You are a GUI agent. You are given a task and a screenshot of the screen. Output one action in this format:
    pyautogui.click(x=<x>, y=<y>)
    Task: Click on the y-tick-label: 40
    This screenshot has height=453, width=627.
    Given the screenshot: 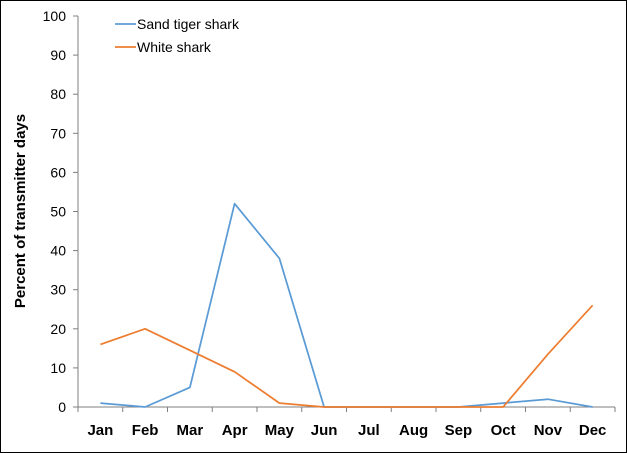 What is the action you would take?
    pyautogui.click(x=58, y=251)
    